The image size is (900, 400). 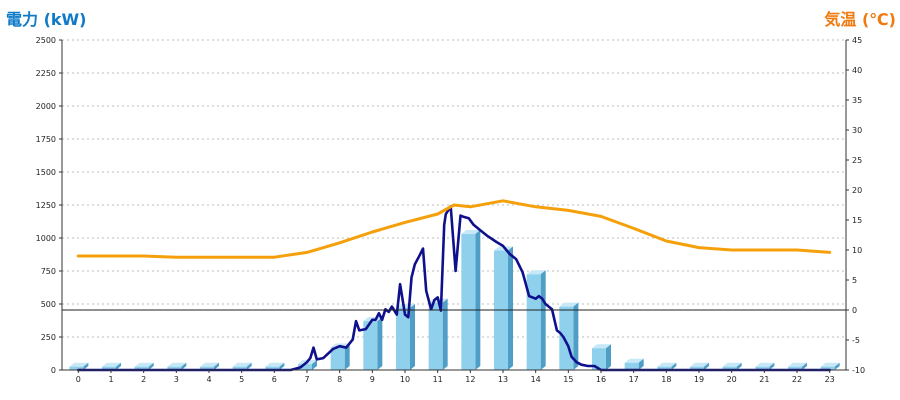 What do you see at coordinates (857, 190) in the screenshot?
I see `right-tick-label: 20` at bounding box center [857, 190].